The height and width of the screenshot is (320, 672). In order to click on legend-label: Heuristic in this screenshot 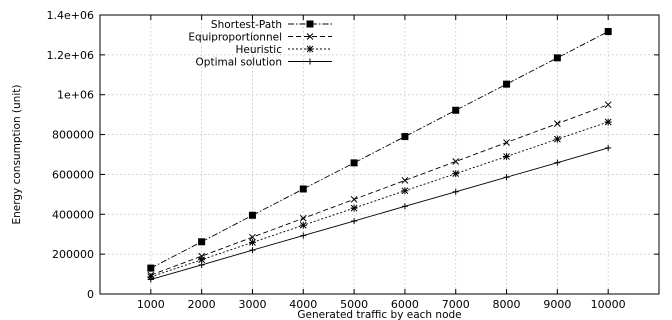, I will do `click(258, 50)`.